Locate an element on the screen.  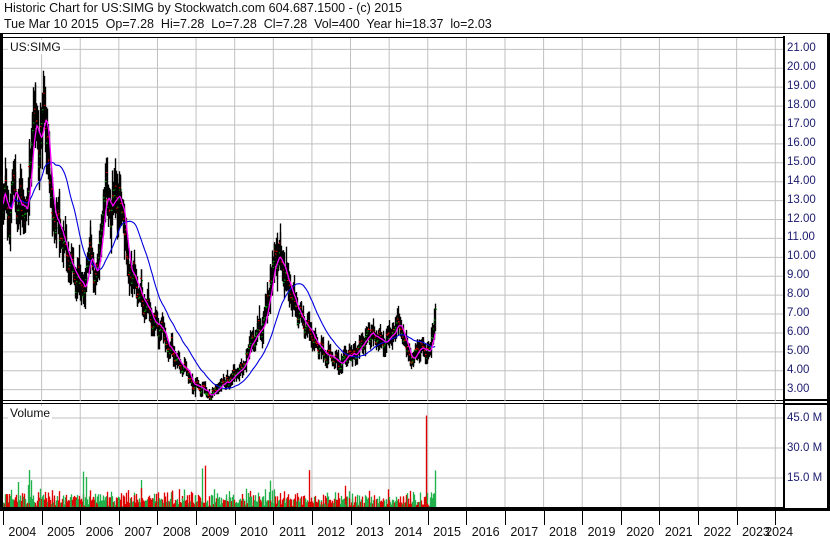
time-axis-label: 2013 is located at coordinates (369, 532).